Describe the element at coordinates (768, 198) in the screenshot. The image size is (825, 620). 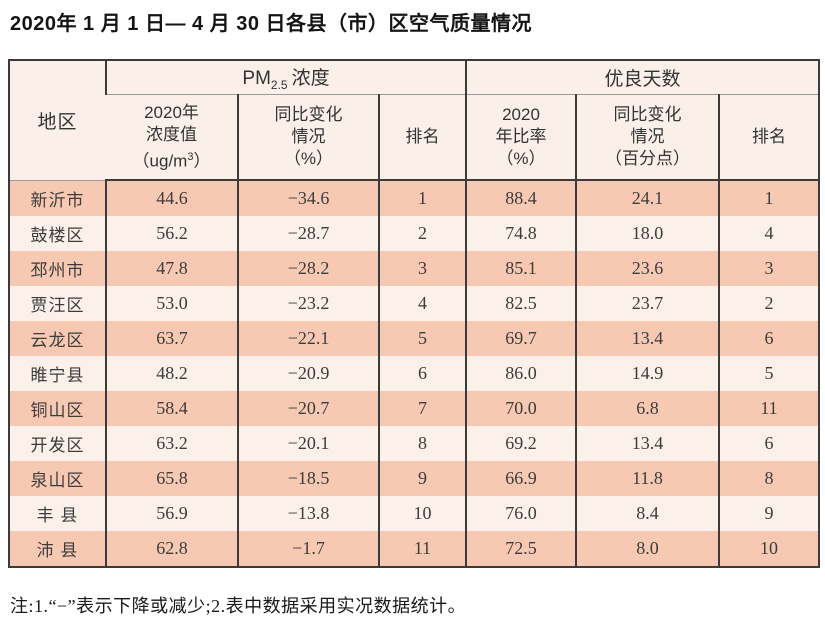
I see `ratio-rank-cell: 1` at that location.